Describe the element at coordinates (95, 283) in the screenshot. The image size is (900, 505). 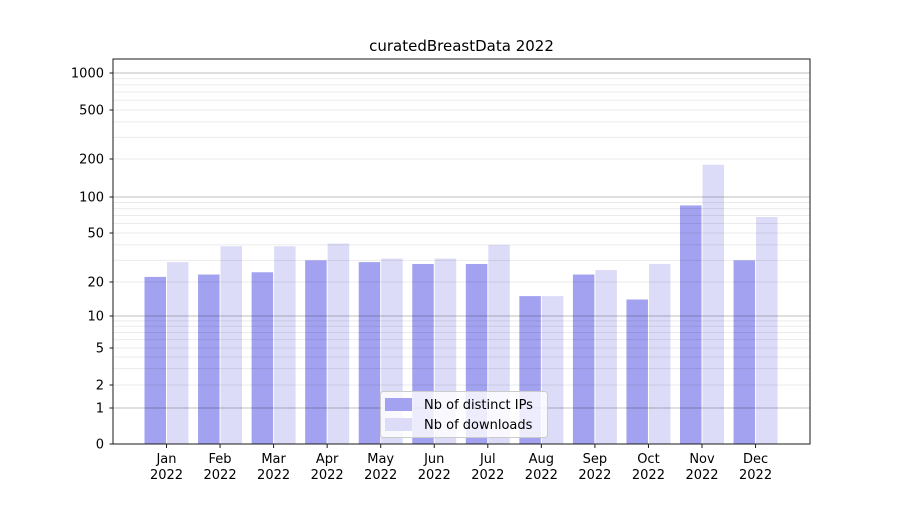
I see `y-tick-label-20: 20` at that location.